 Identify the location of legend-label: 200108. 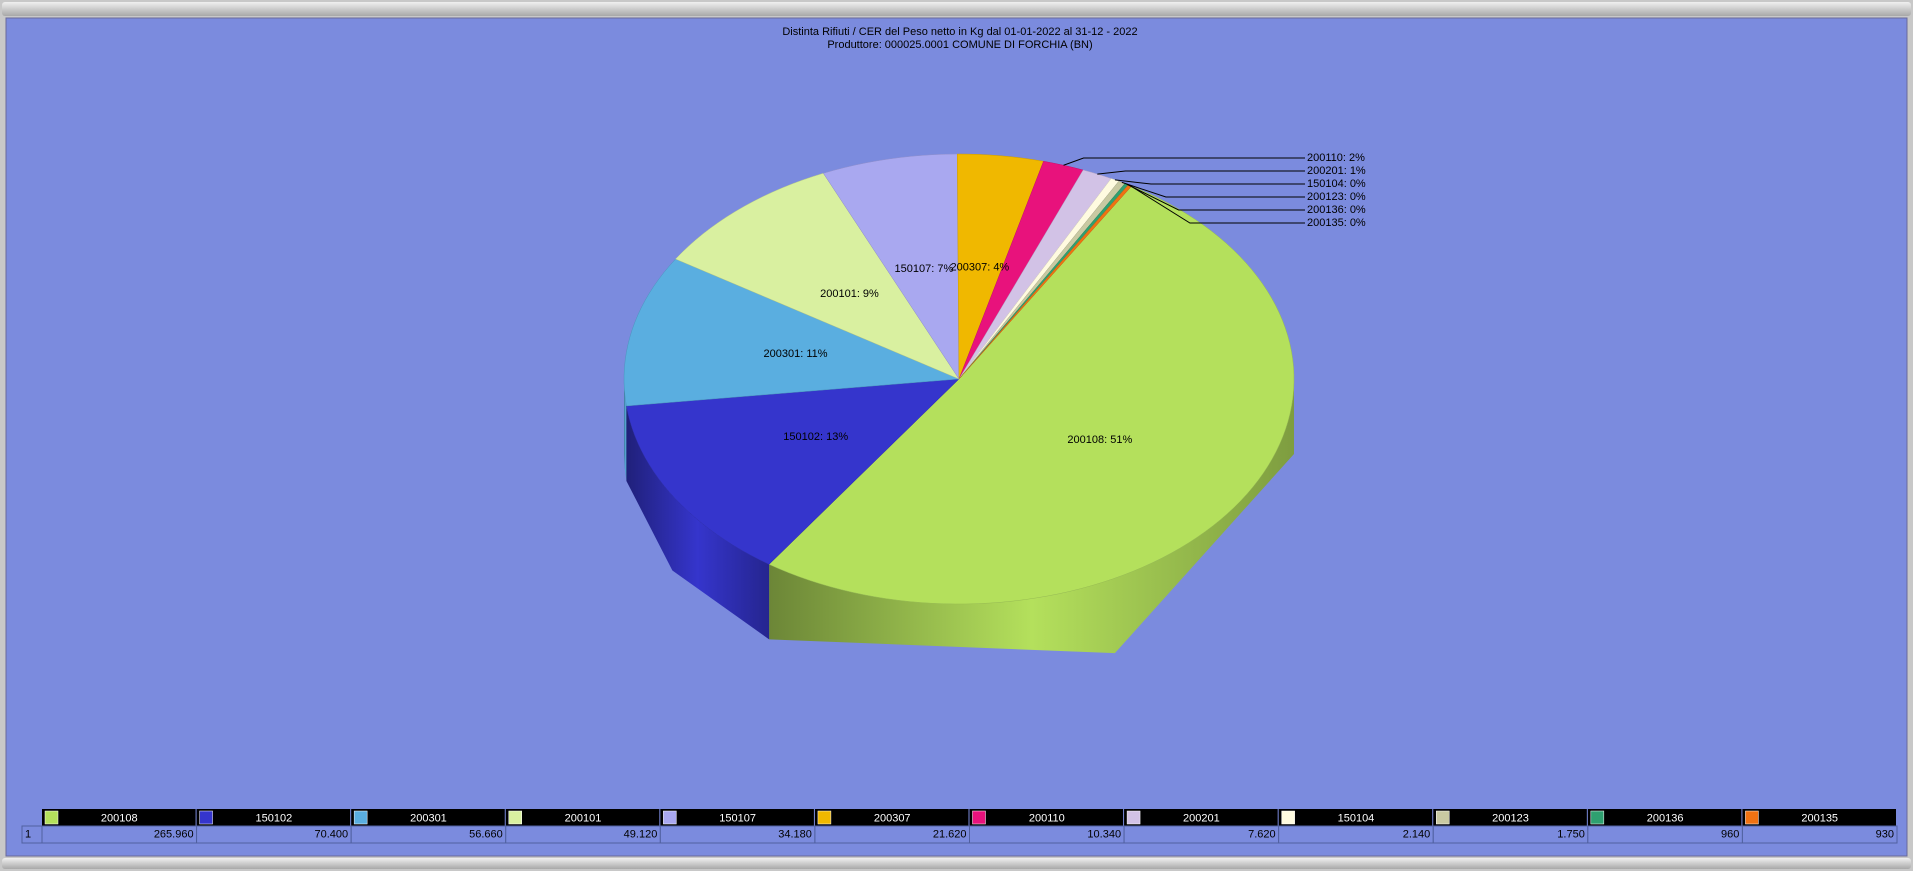
(119, 818).